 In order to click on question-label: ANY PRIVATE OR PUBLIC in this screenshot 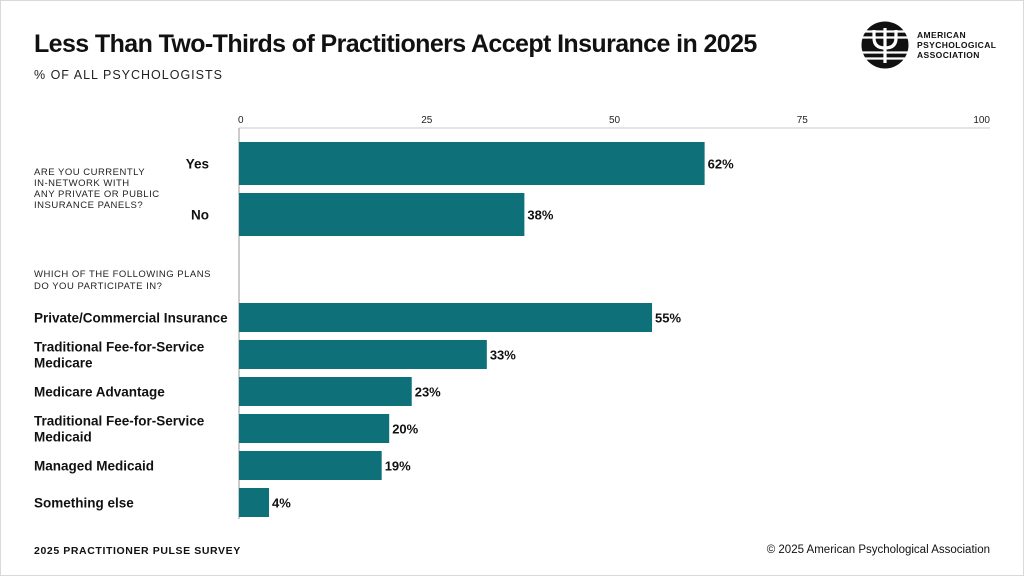, I will do `click(97, 194)`.